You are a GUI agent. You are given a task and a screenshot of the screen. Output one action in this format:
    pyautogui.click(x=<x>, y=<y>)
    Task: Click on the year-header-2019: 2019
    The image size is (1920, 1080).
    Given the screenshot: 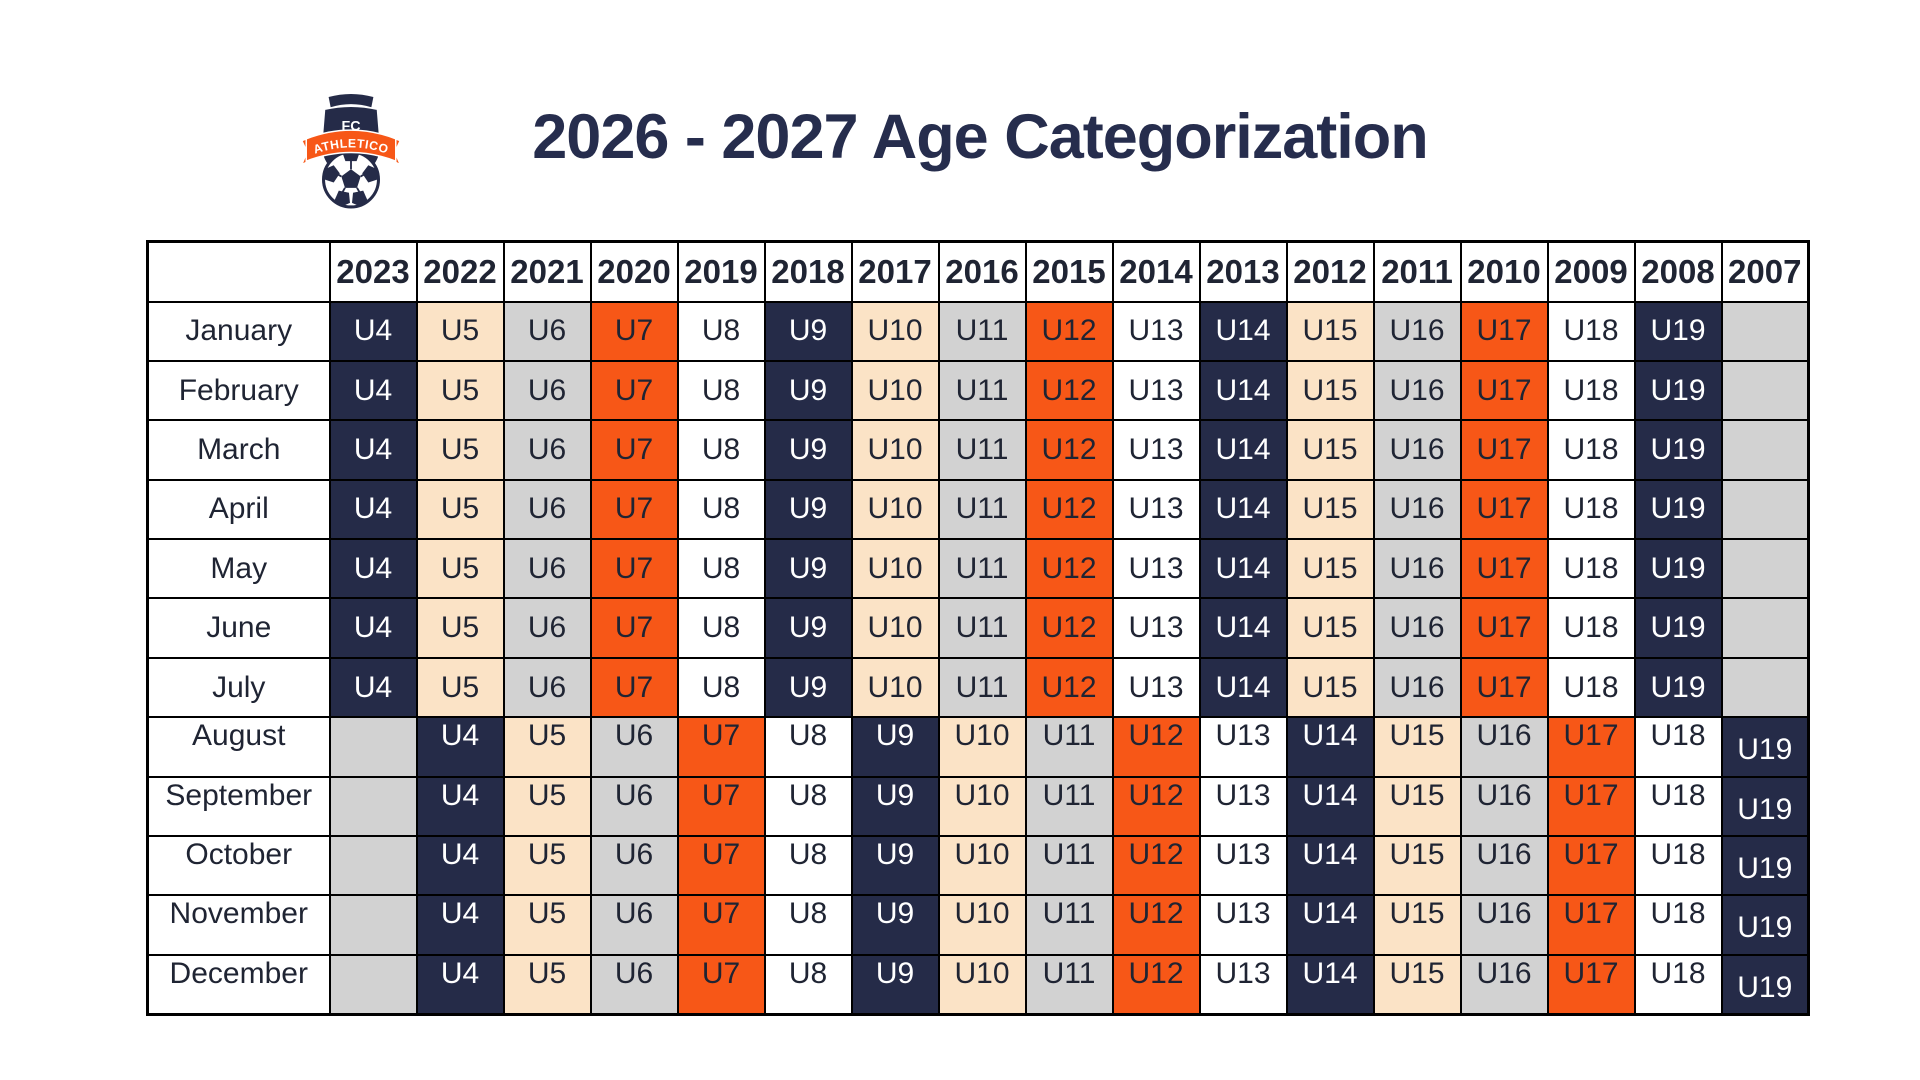 What is the action you would take?
    pyautogui.click(x=721, y=271)
    